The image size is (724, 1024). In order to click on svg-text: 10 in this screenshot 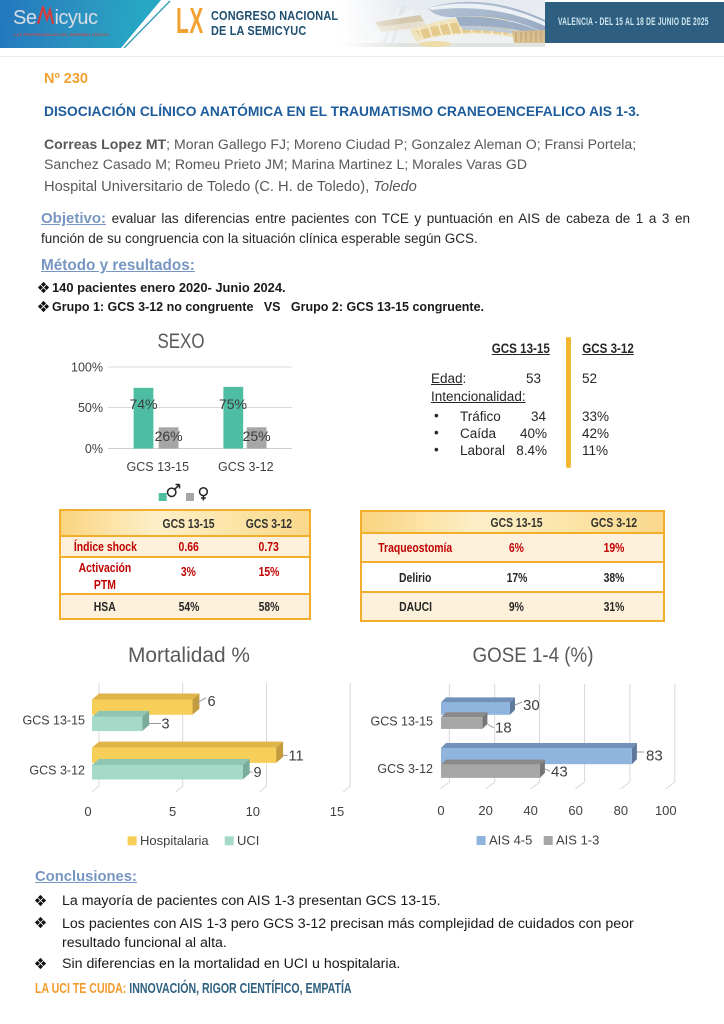, I will do `click(253, 811)`.